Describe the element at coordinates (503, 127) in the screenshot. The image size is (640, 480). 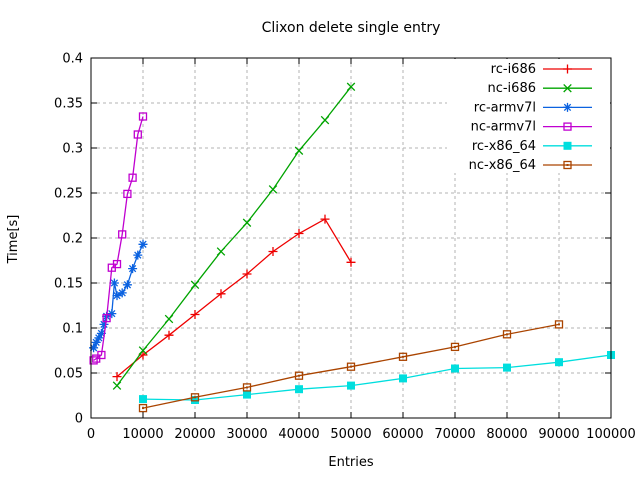
I see `legend-label: nc-armv7l` at that location.